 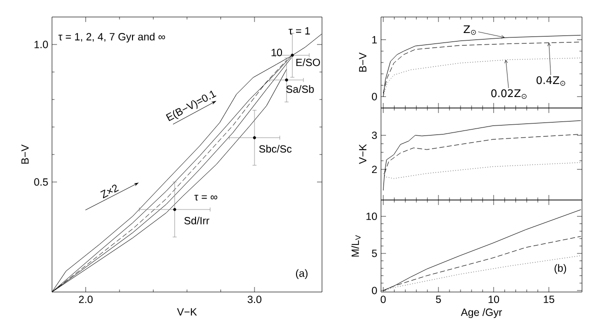 I want to click on x-tick-label: 15, so click(x=549, y=299).